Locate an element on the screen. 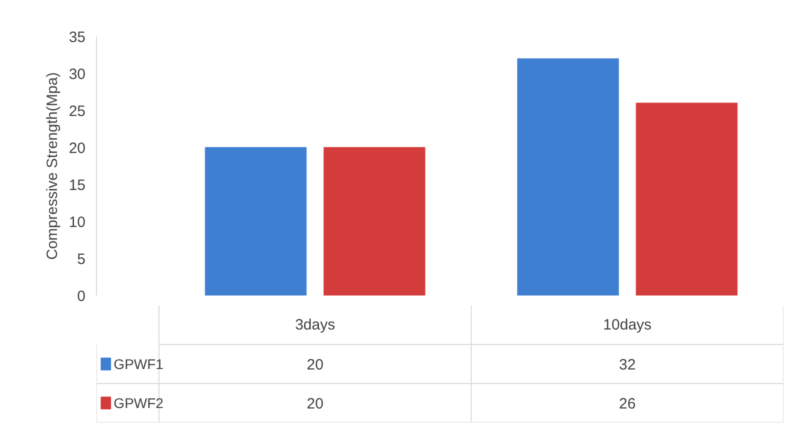 This screenshot has height=427, width=788. y-tick-label: 25 is located at coordinates (77, 111).